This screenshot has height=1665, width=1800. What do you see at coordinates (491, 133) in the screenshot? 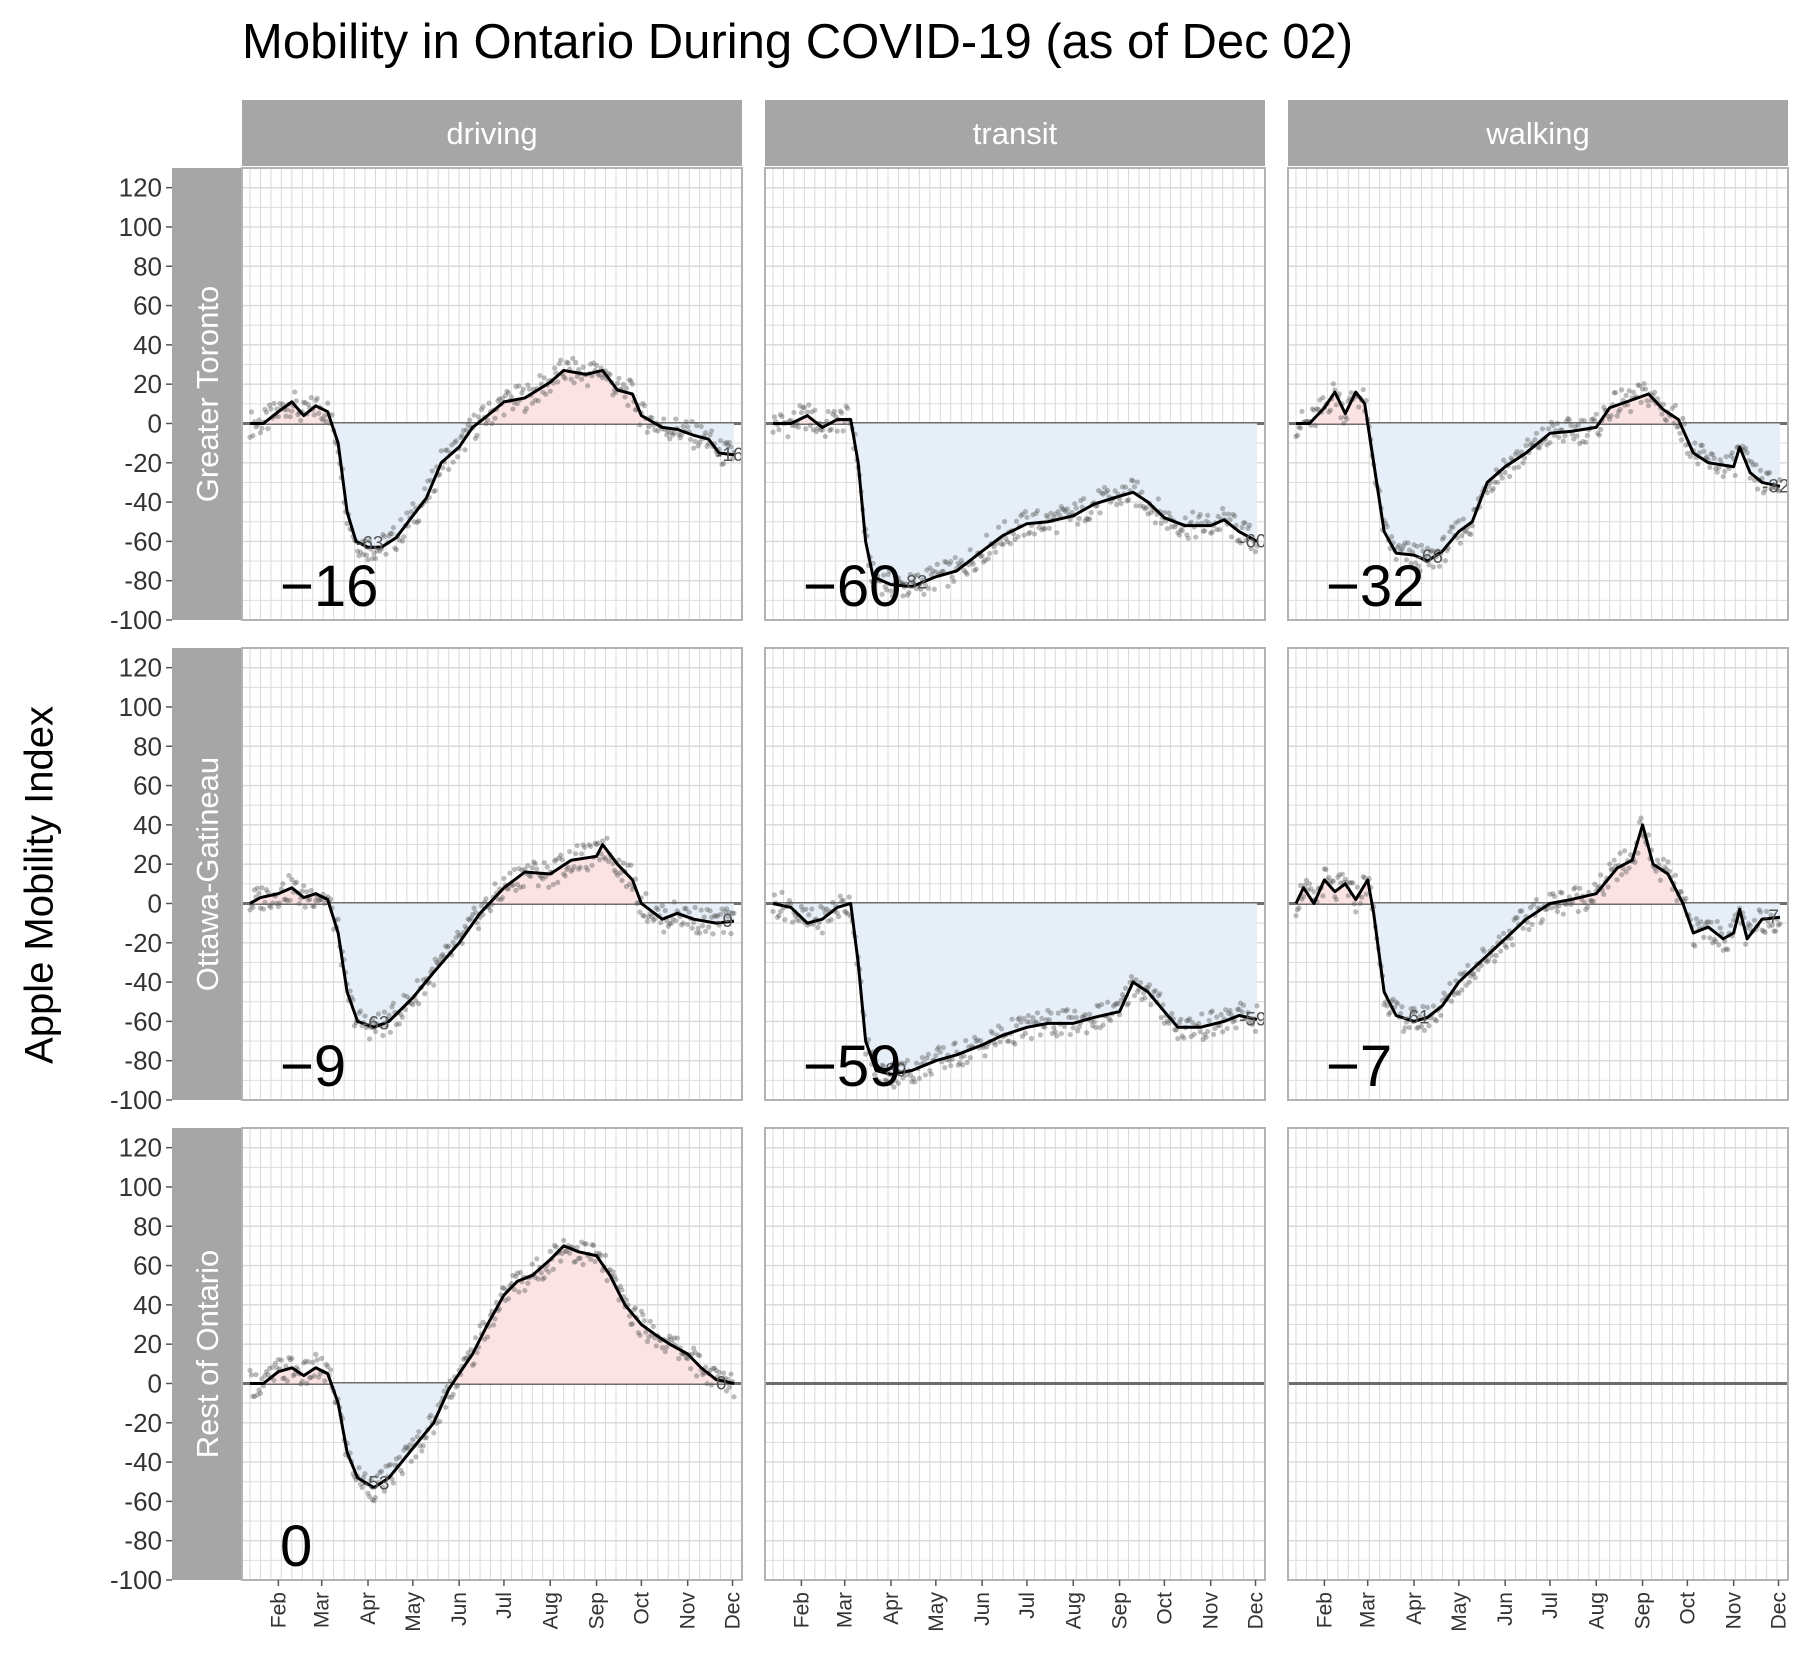
I see `facet-strip-label: driving` at bounding box center [491, 133].